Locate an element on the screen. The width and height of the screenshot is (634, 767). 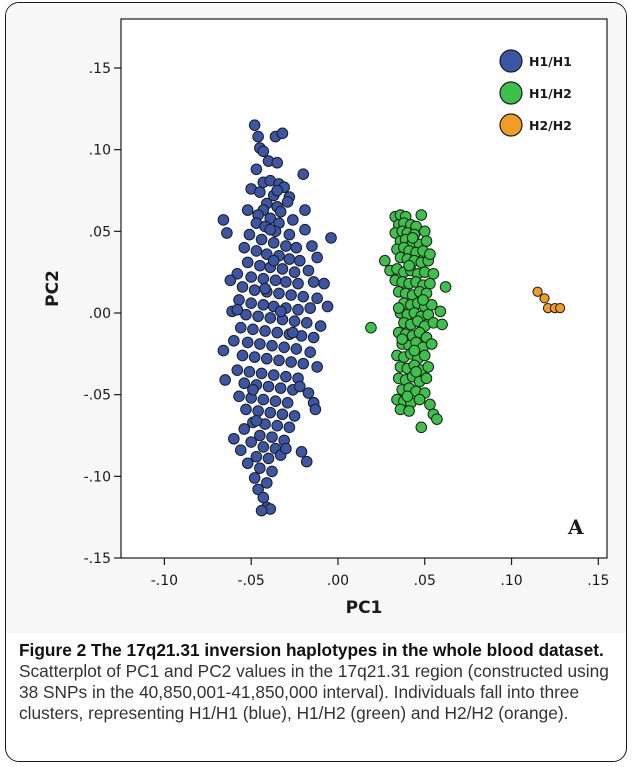
y-axis-ticks: .15 .10 .05 .00 -.05 -.10 -.15 is located at coordinates (102, 314).